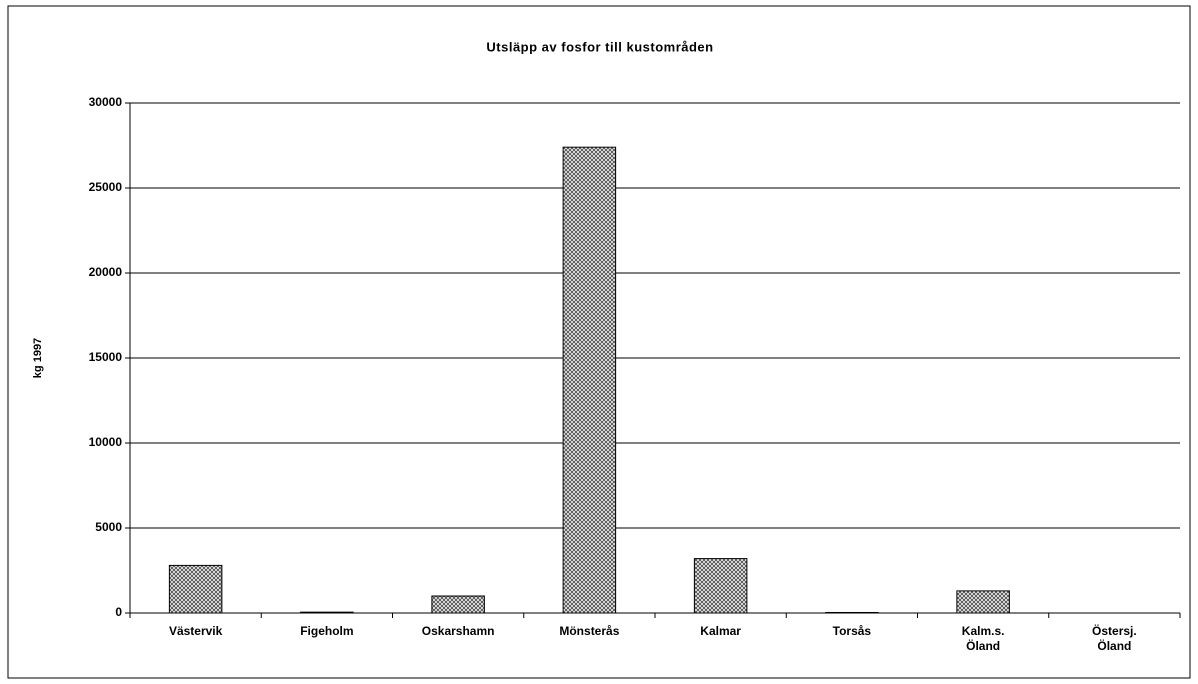 This screenshot has width=1198, height=684. Describe the element at coordinates (1114, 638) in the screenshot. I see `x-tick-label: Östersj. Öland` at that location.